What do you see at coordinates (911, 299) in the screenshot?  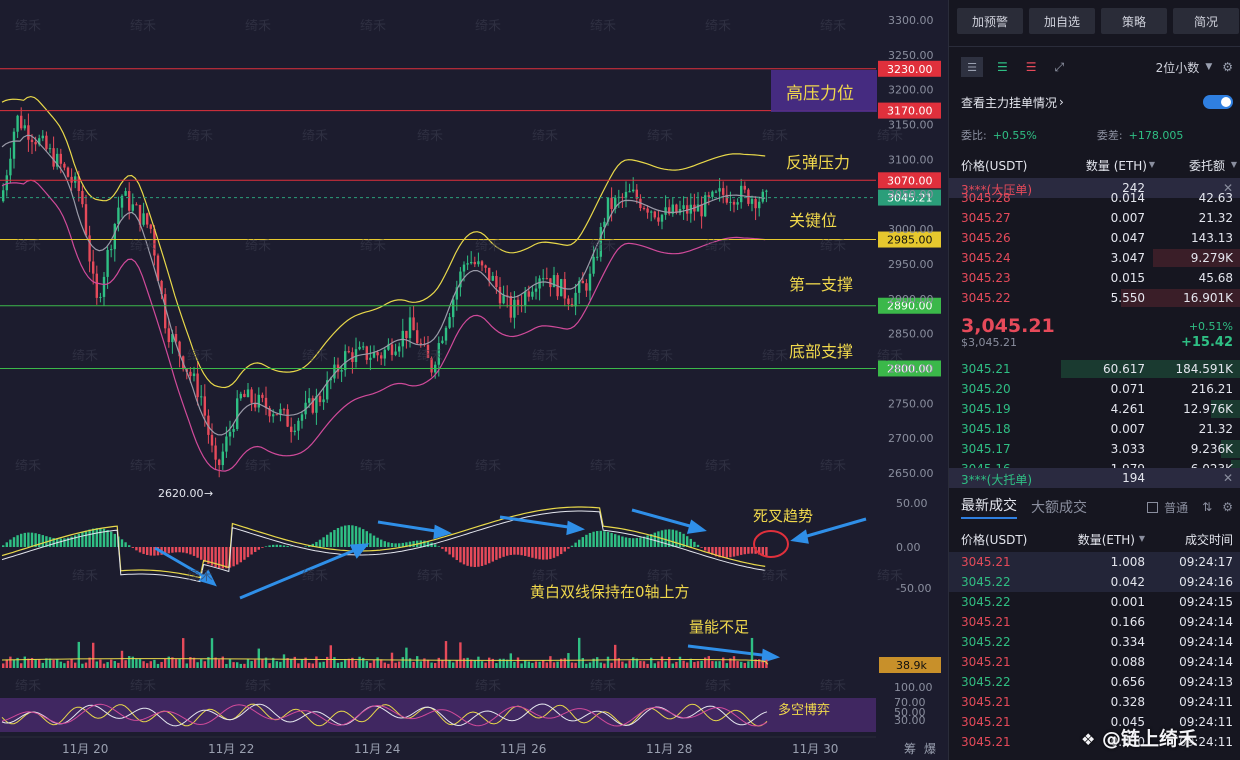 I see `price-tick-label: 2900.00` at bounding box center [911, 299].